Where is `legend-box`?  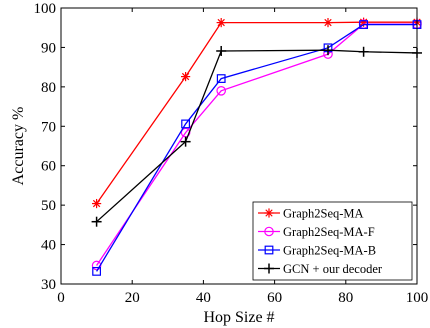 legend-box is located at coordinates (332, 241).